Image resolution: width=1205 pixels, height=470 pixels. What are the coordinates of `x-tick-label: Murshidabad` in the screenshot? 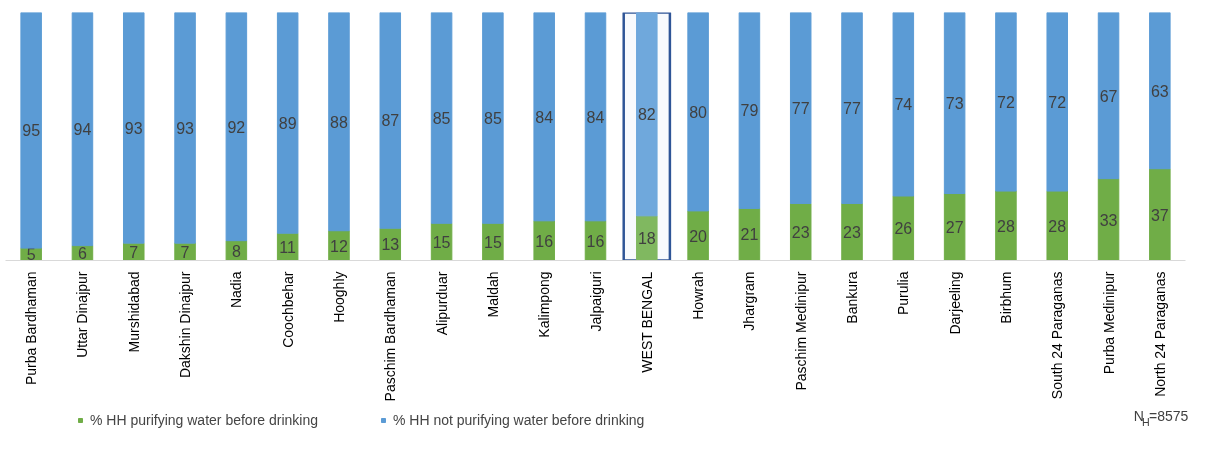 It's located at (133, 312).